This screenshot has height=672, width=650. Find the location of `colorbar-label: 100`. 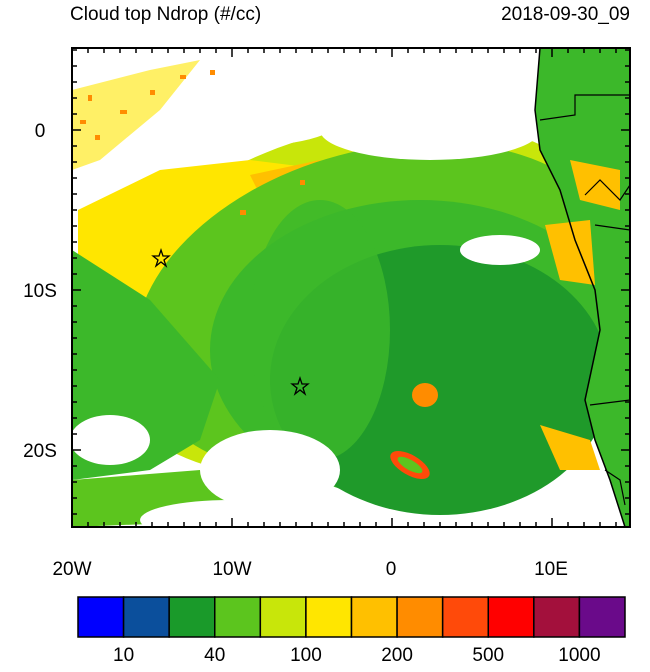

colorbar-label: 100 is located at coordinates (306, 655).